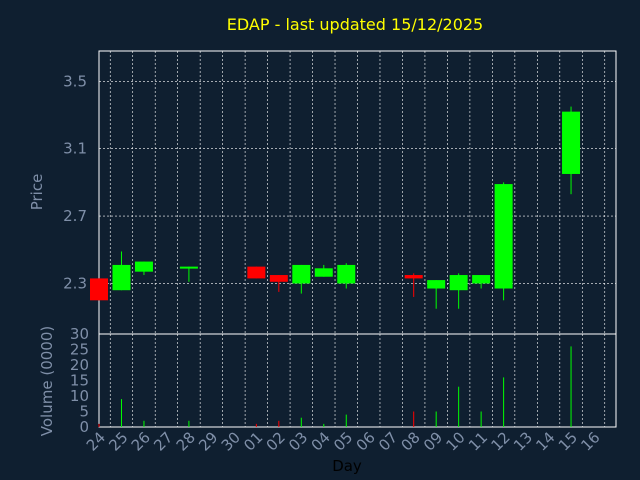 The image size is (640, 480). Describe the element at coordinates (37, 192) in the screenshot. I see `price-axis-label: Price` at that location.